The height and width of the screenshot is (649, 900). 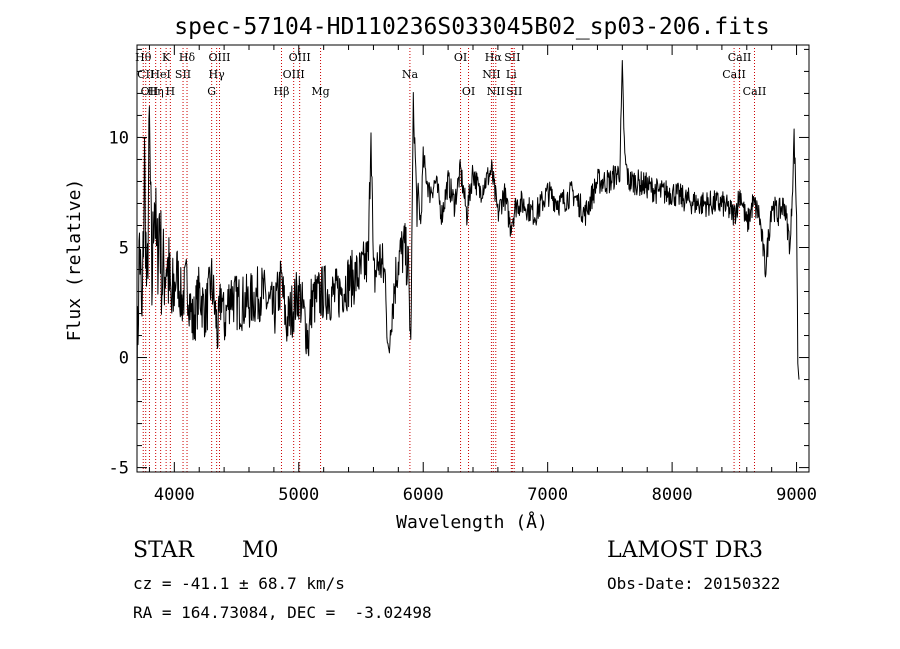 I want to click on y-tick-label: 10, so click(x=119, y=138).